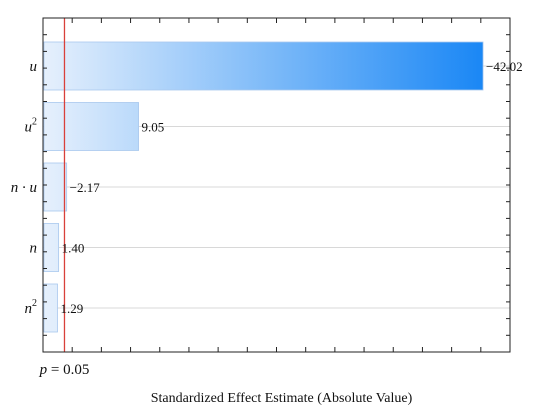  Describe the element at coordinates (43, 370) in the screenshot. I see `reference-line-label-var: p` at that location.